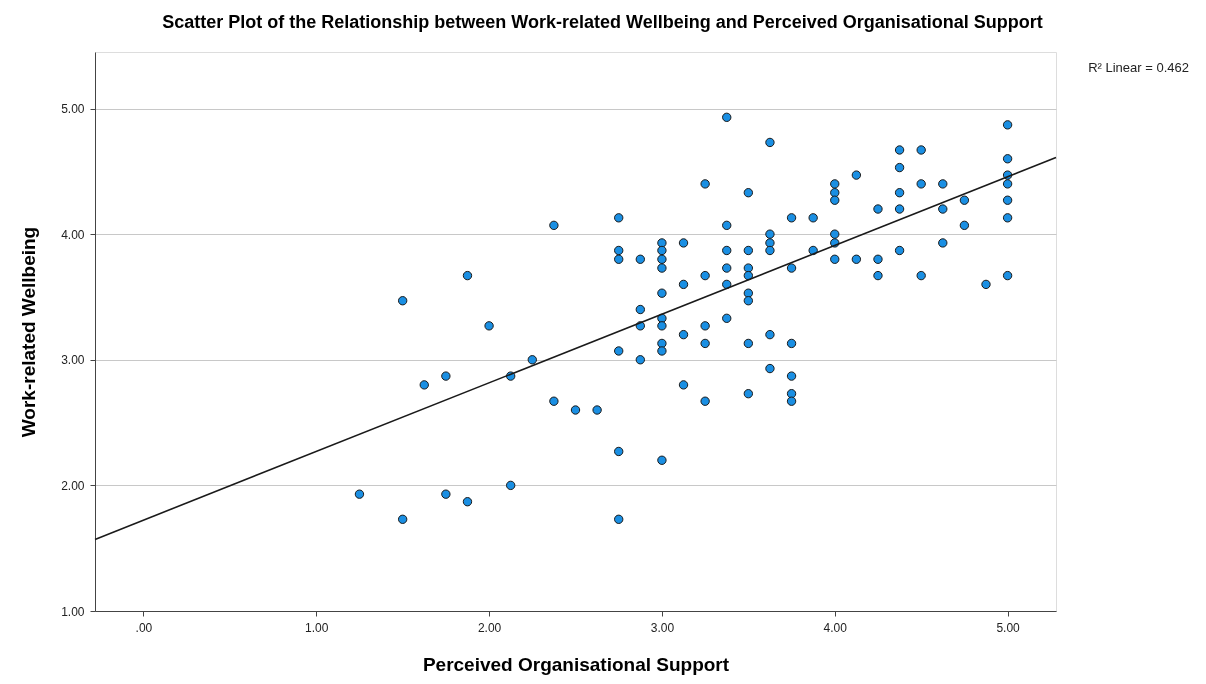 This screenshot has height=684, width=1206. I want to click on x-axis-title: Perceived Organisational Support, so click(576, 664).